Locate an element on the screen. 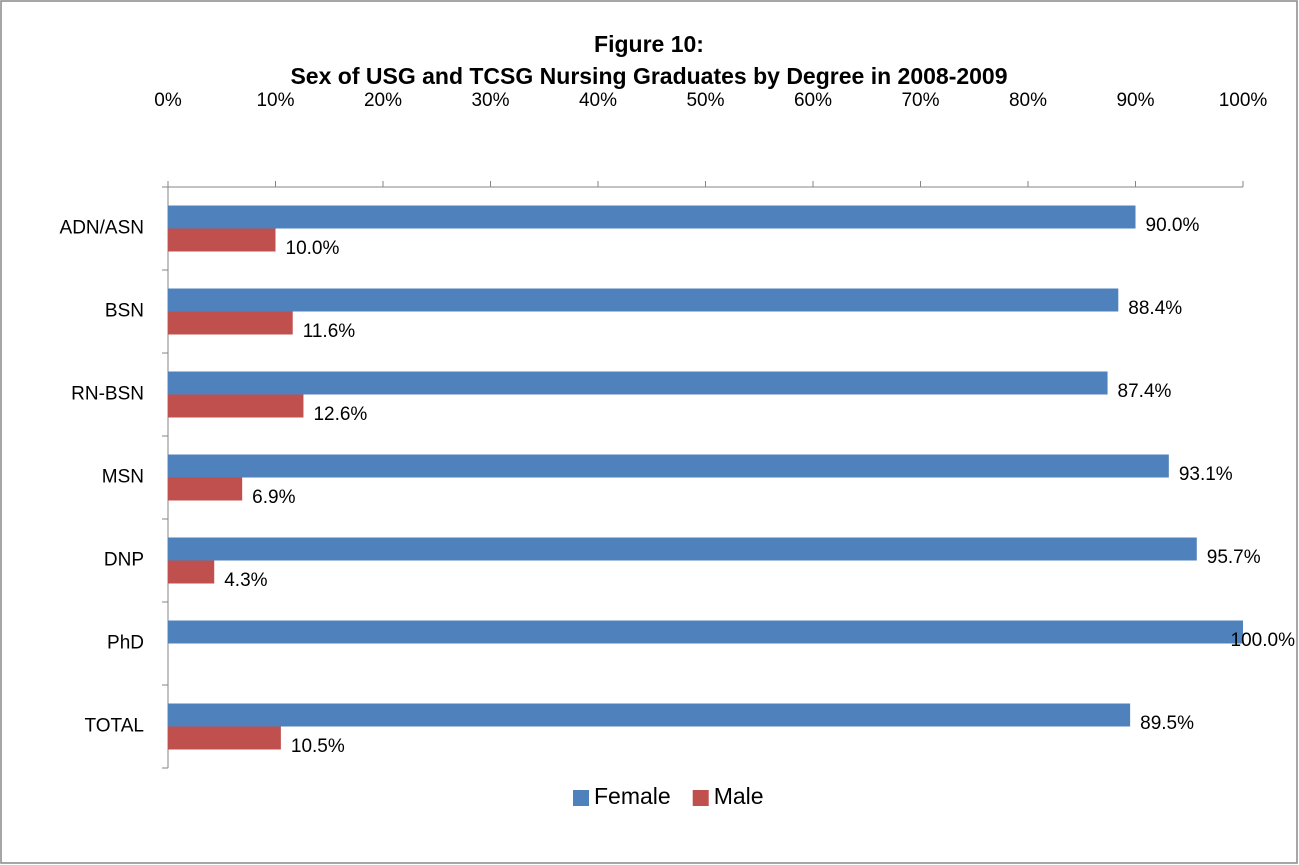  x-tick-label: 0% is located at coordinates (168, 100).